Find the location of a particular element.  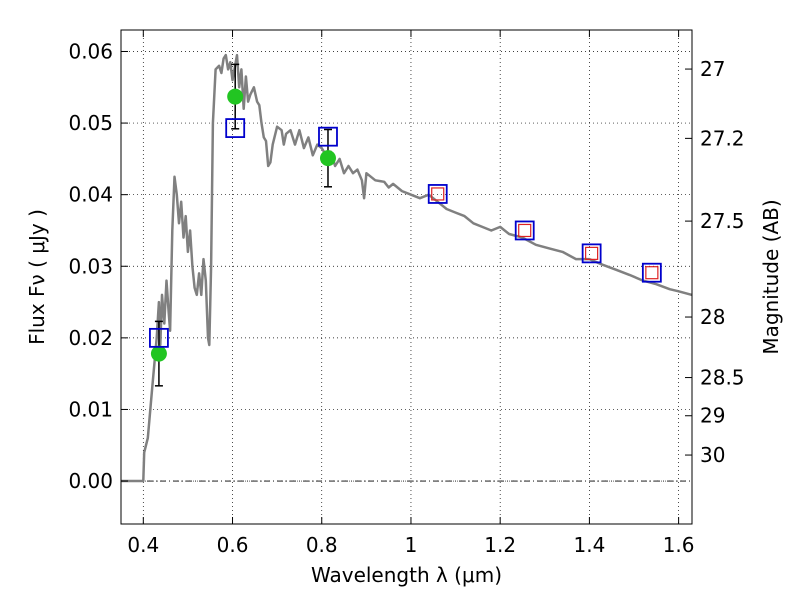

x-tick-label: 1.4 is located at coordinates (589, 545).